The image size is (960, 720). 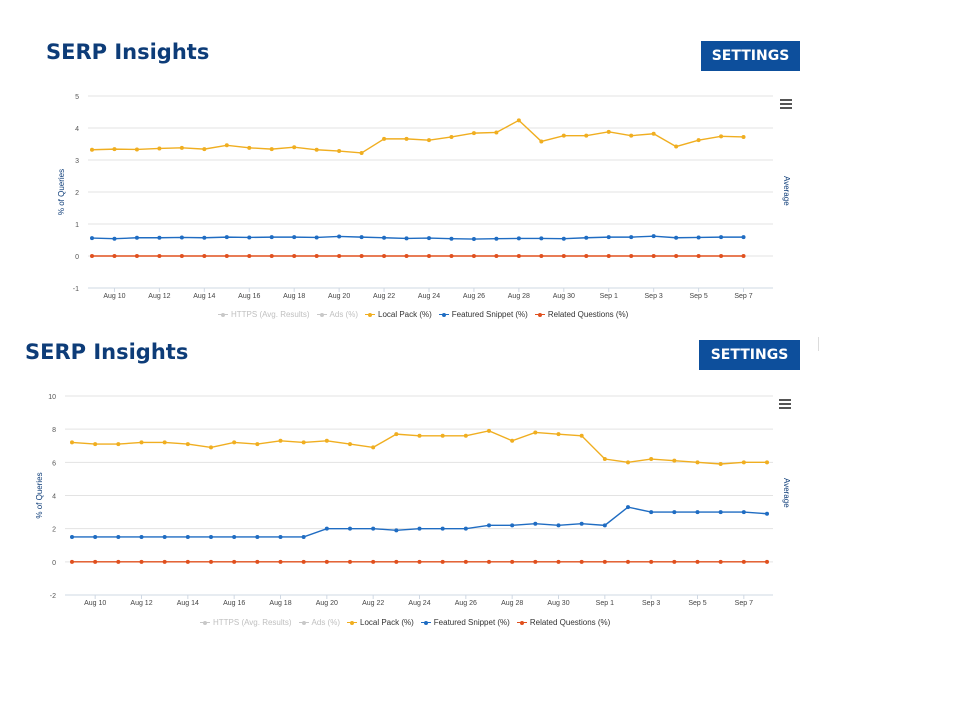 I want to click on settings-button: SETTINGS, so click(x=749, y=355).